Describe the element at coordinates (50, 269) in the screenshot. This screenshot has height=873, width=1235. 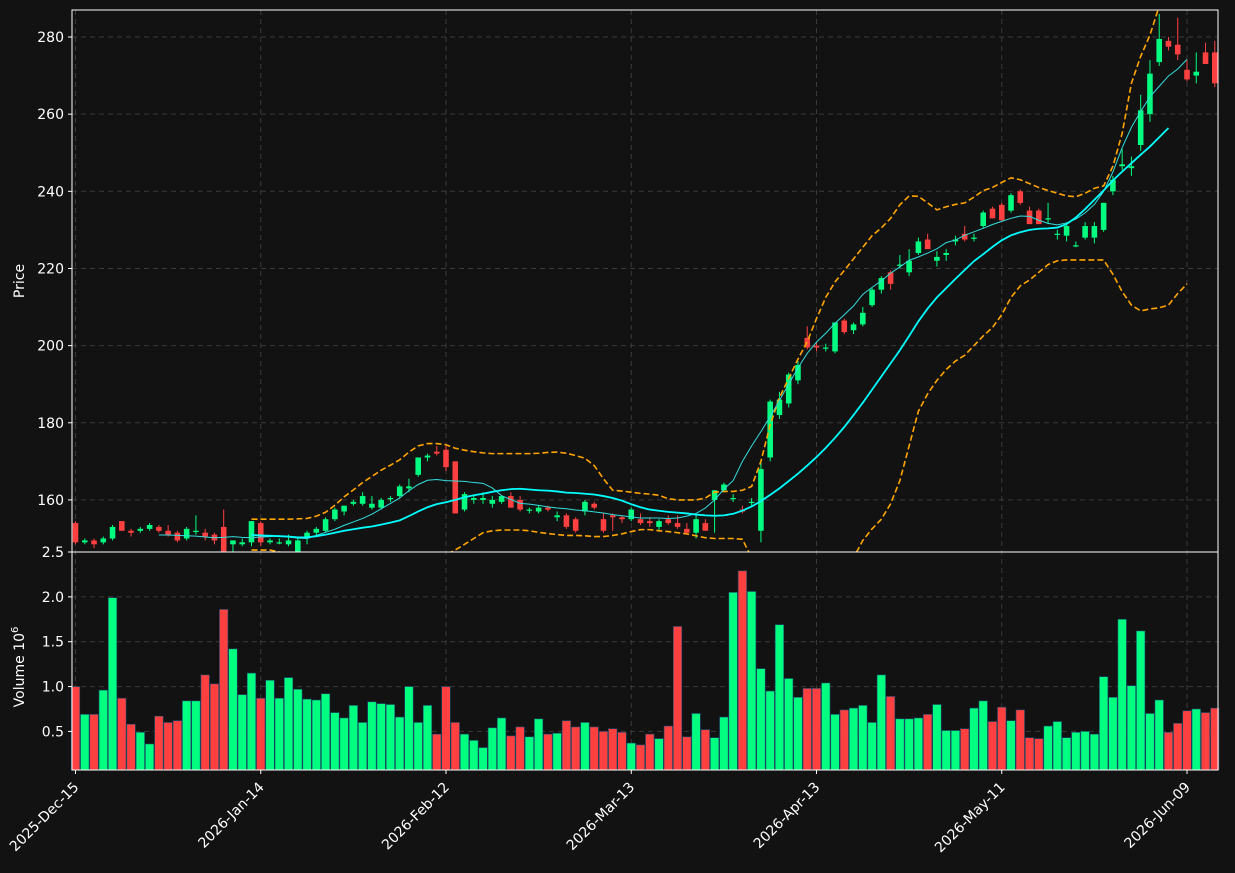
I see `price-tick-label: 220` at that location.